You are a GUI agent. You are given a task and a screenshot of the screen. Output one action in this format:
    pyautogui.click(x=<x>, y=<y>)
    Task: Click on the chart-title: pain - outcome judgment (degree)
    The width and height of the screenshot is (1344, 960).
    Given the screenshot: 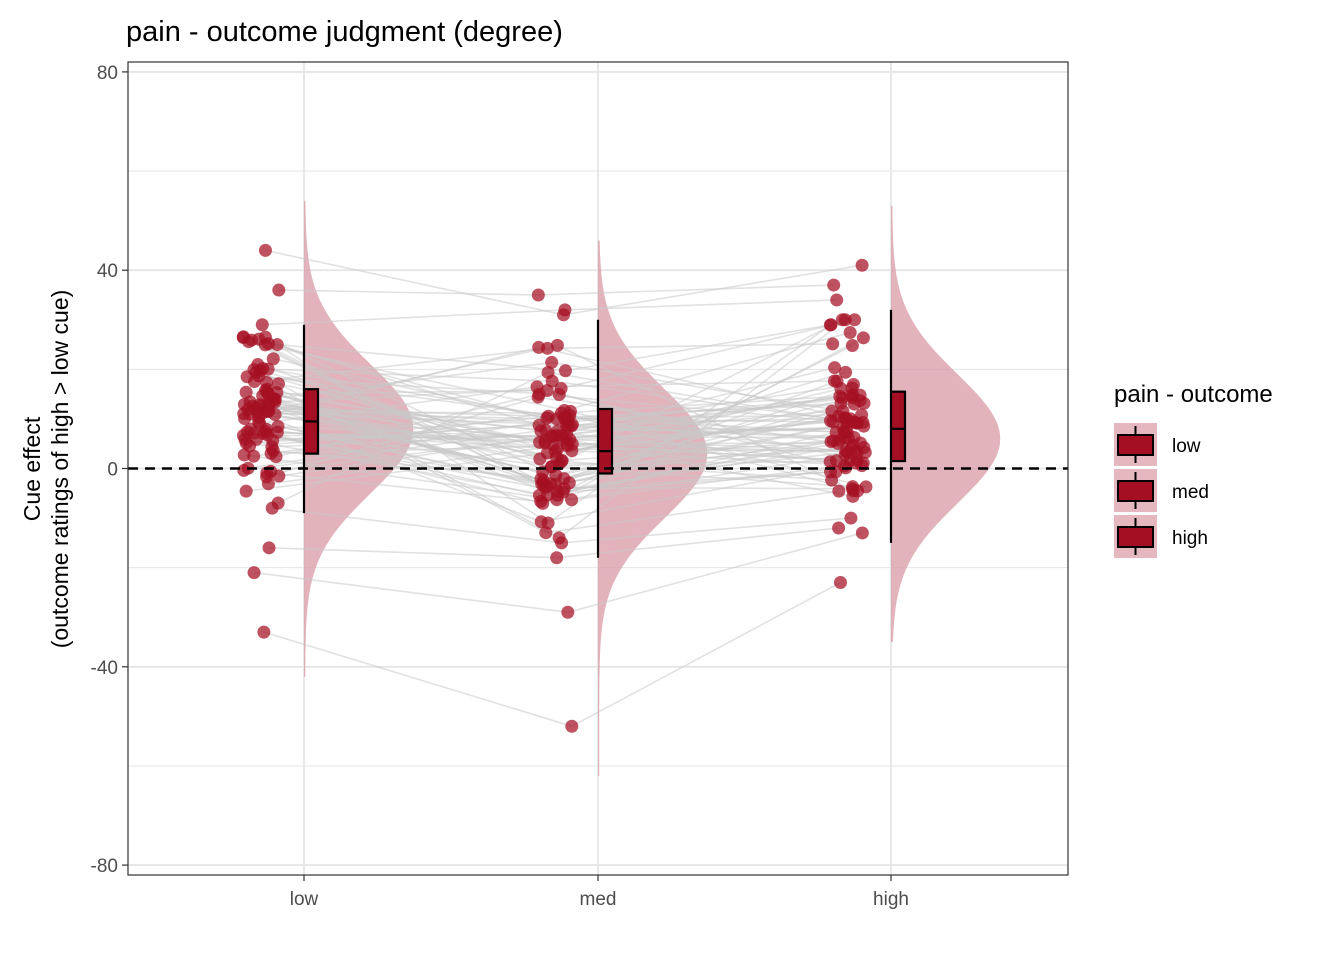 What is the action you would take?
    pyautogui.click(x=344, y=32)
    